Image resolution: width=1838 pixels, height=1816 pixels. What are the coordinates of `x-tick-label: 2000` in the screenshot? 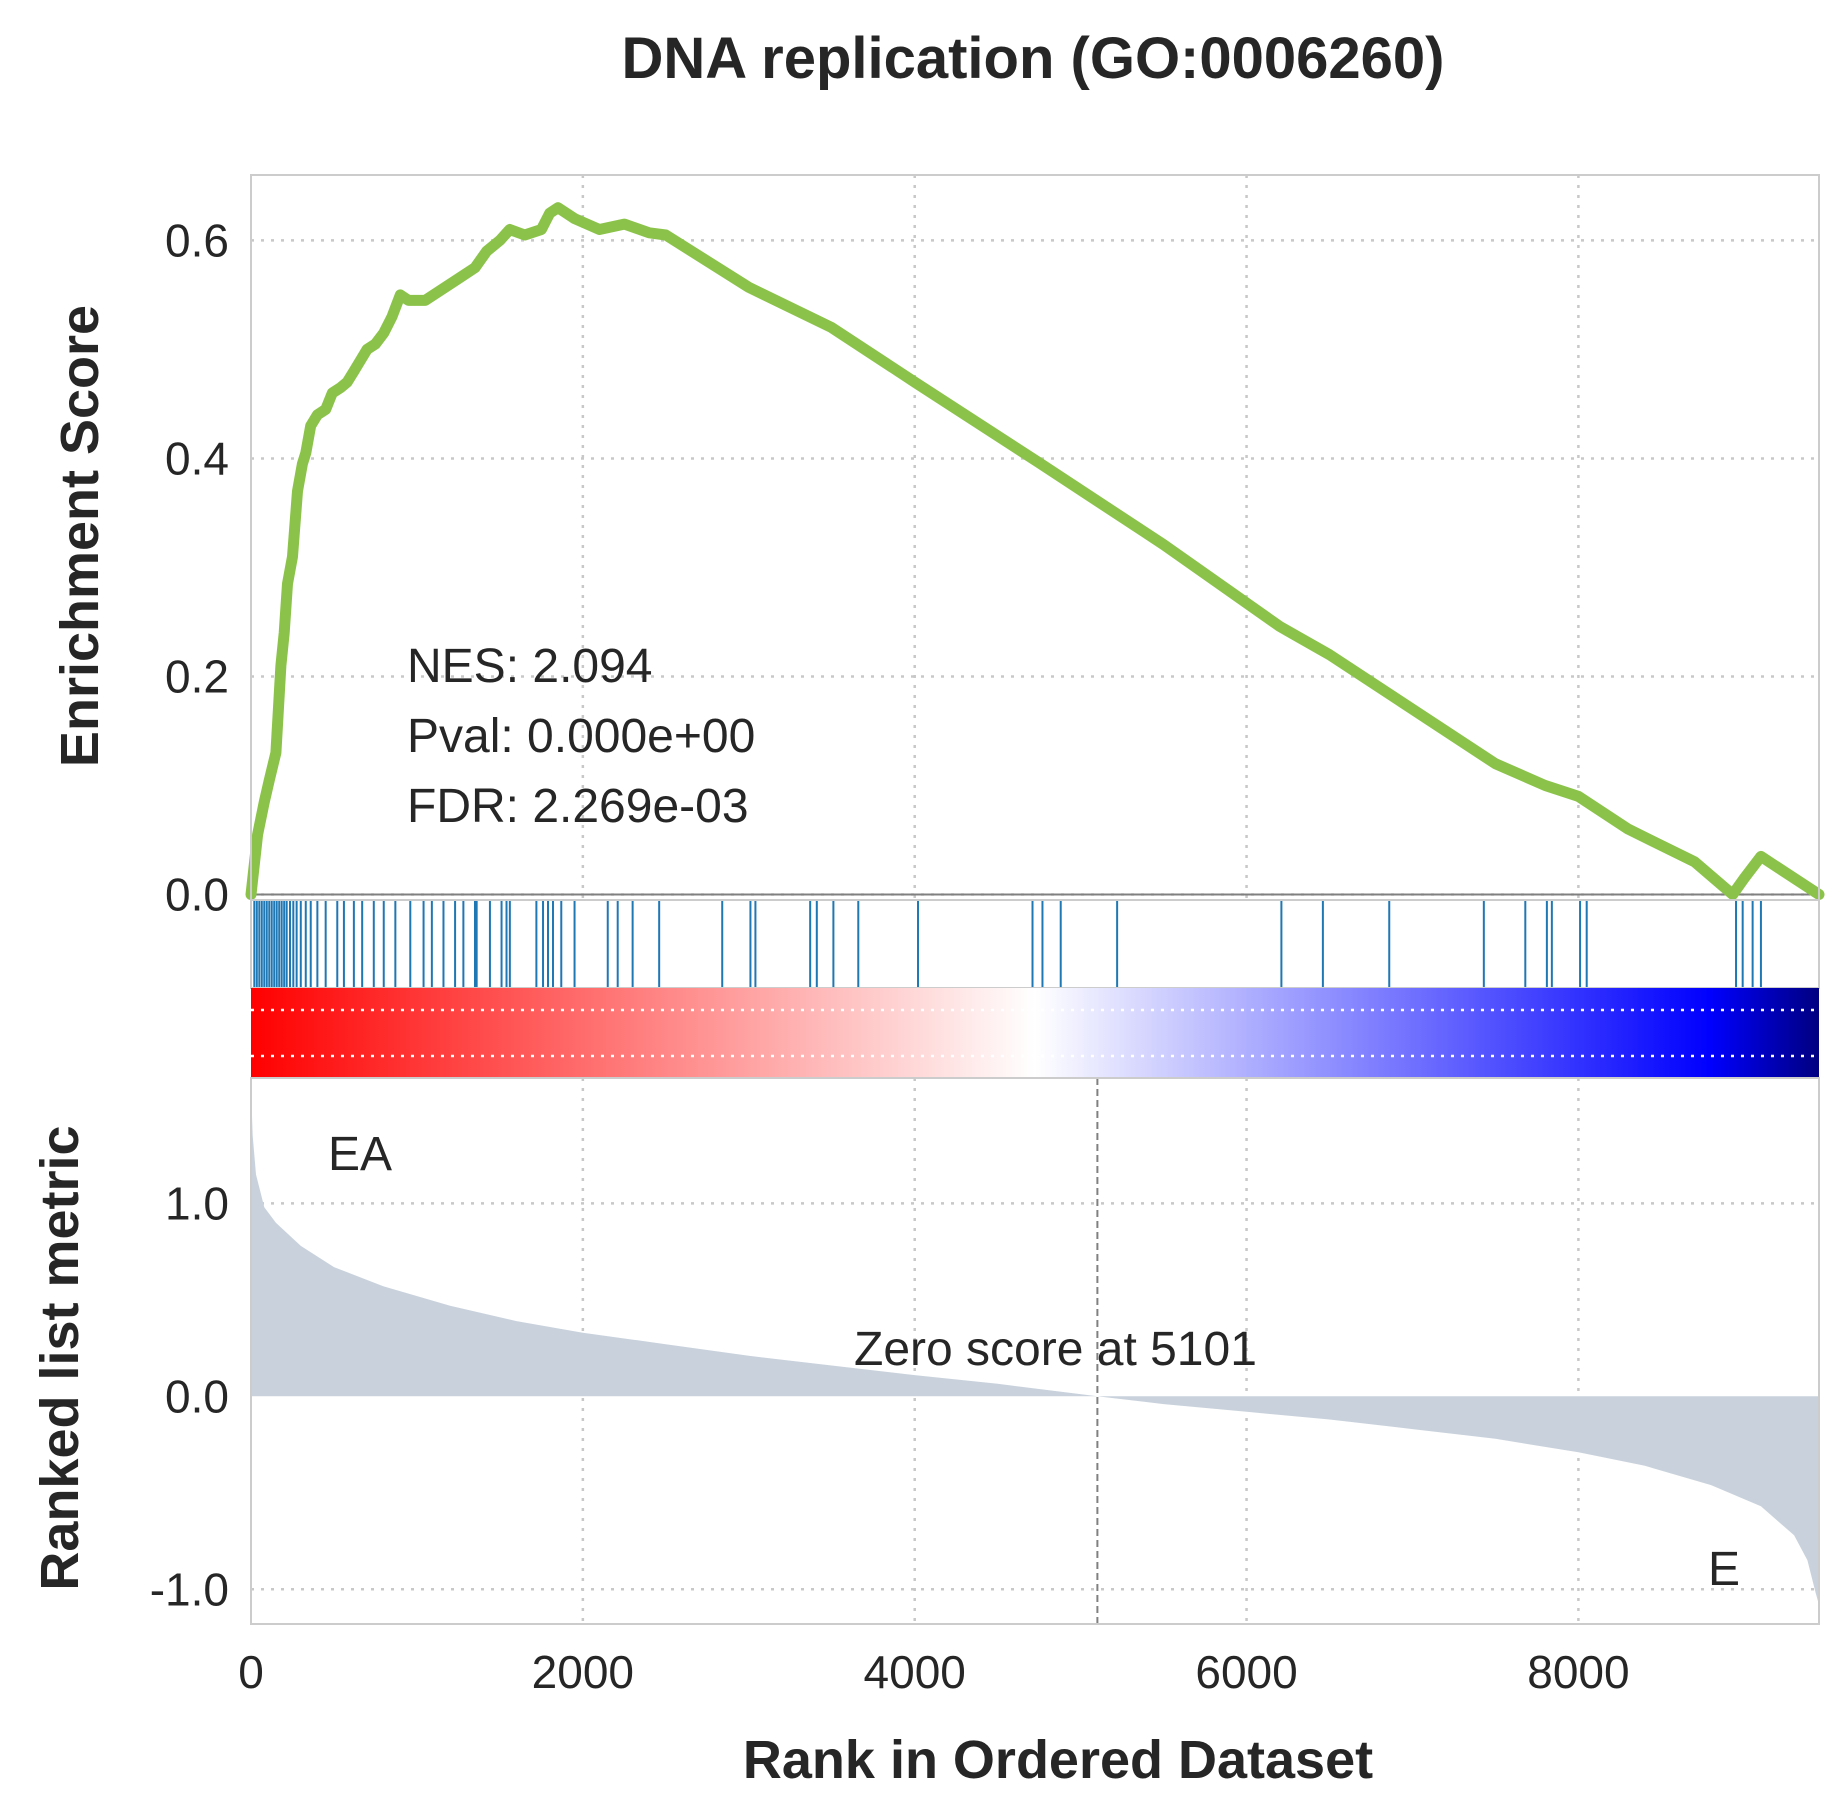 It's located at (583, 1672).